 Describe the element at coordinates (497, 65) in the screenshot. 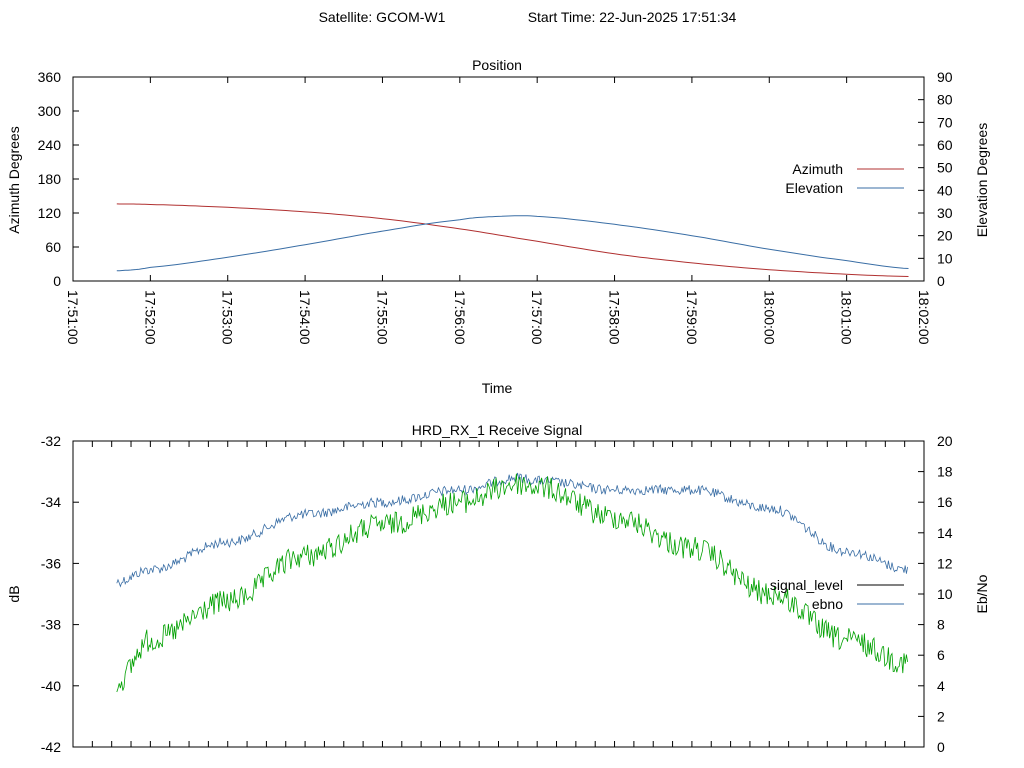

I see `position-chart-title: Position` at that location.